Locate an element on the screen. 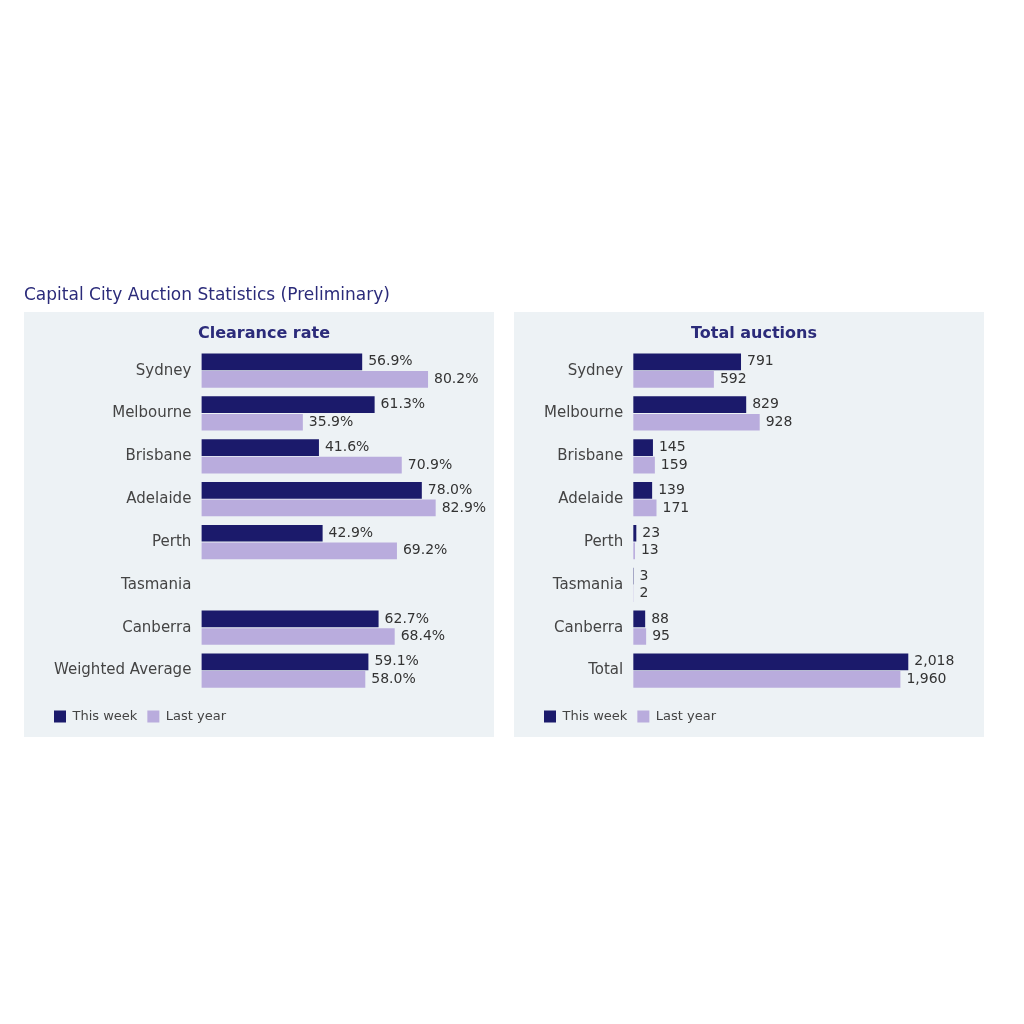  data-label: 145 is located at coordinates (672, 446).